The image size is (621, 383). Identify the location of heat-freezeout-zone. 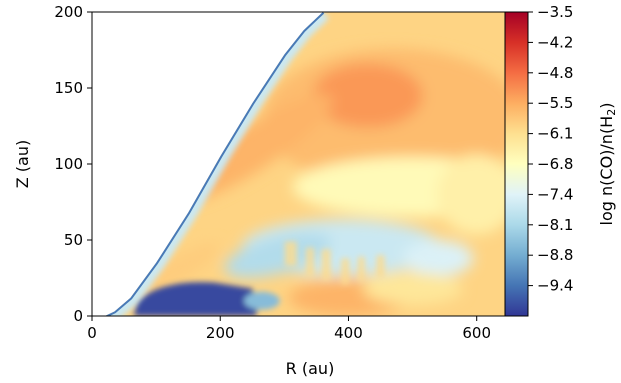
(196, 299).